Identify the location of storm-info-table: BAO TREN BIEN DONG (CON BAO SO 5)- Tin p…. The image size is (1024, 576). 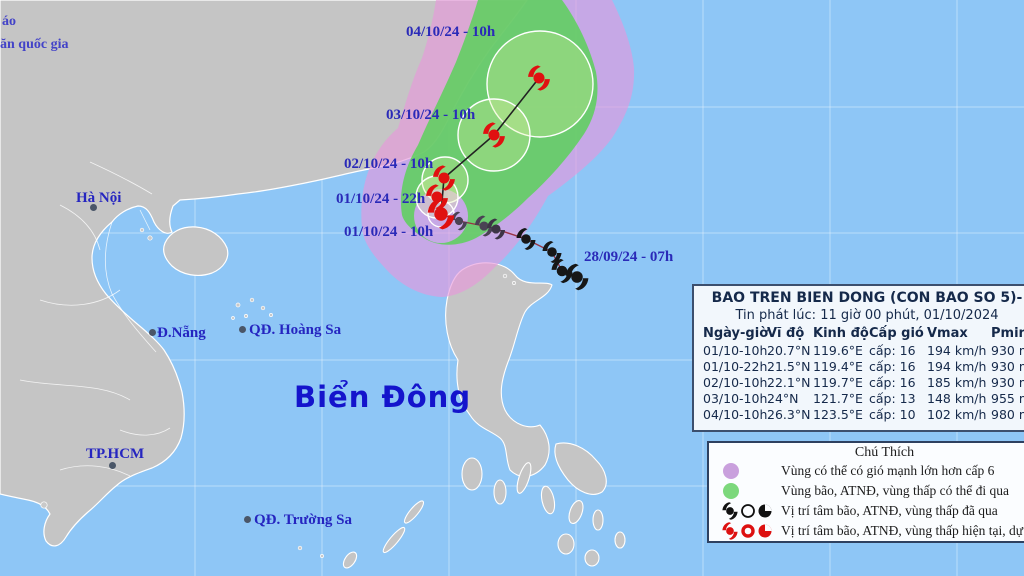
(858, 358).